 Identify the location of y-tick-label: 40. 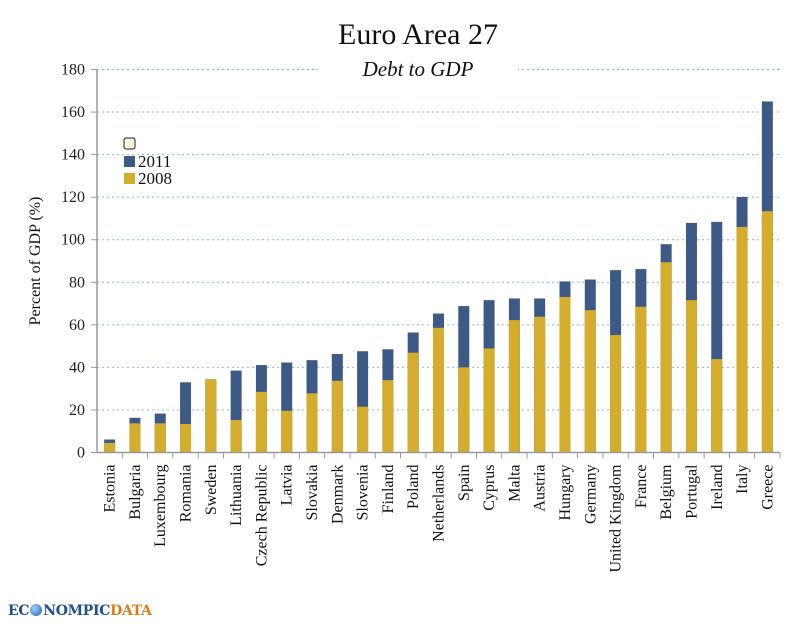
(77, 367).